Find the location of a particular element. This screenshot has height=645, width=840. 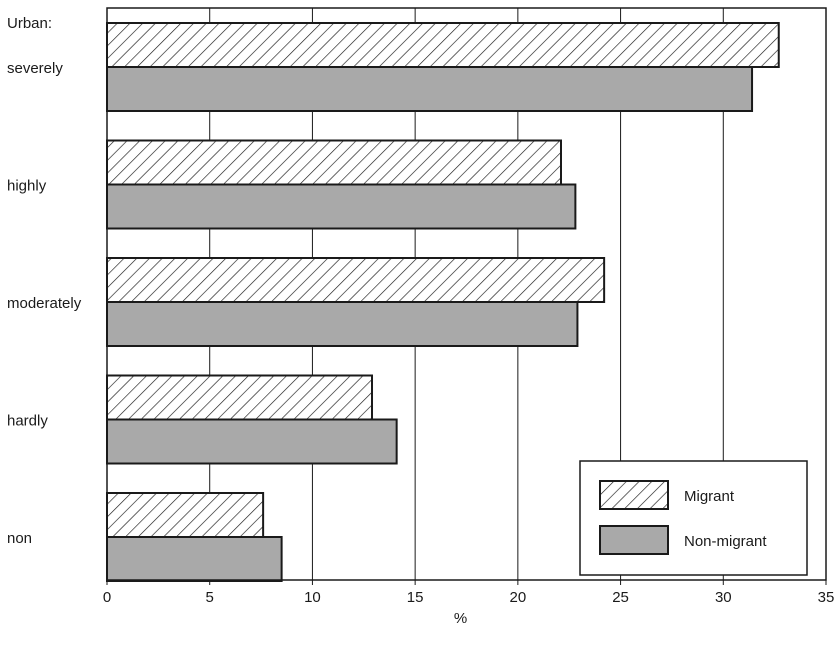

bar-non-migrant-non is located at coordinates (194, 559).